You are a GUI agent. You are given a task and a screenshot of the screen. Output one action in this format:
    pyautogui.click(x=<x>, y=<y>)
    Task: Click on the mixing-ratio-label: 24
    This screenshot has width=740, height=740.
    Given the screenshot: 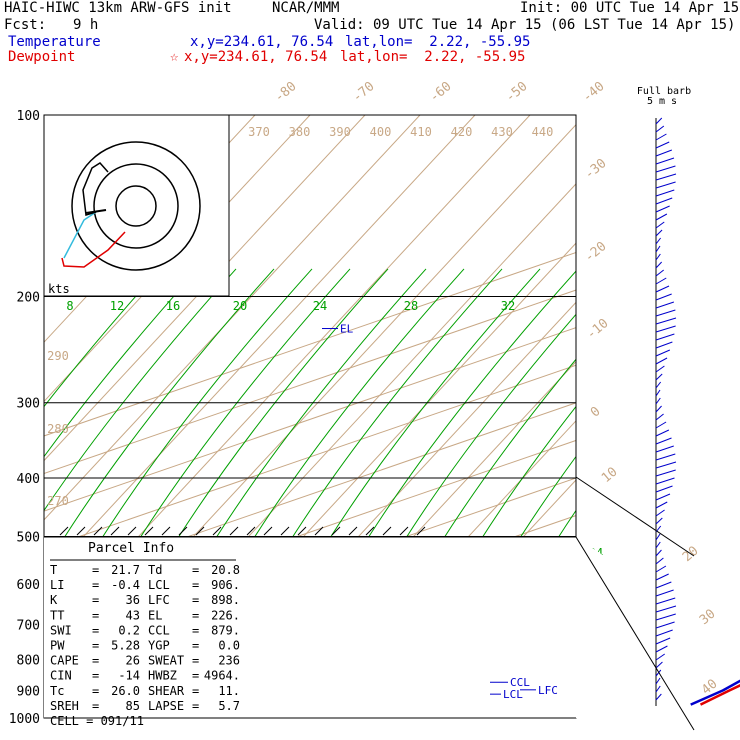 What is the action you would take?
    pyautogui.click(x=320, y=306)
    